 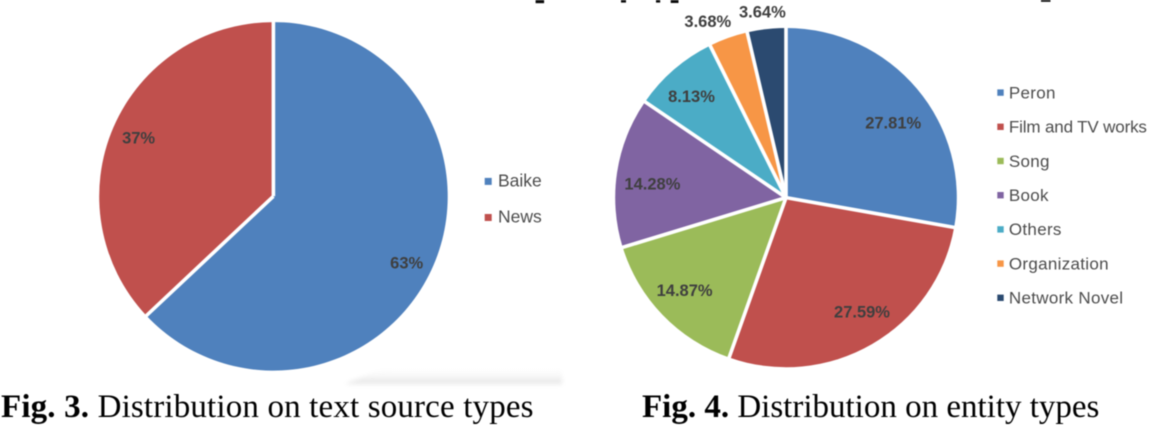 I want to click on svg-text: 37%, so click(x=138, y=138).